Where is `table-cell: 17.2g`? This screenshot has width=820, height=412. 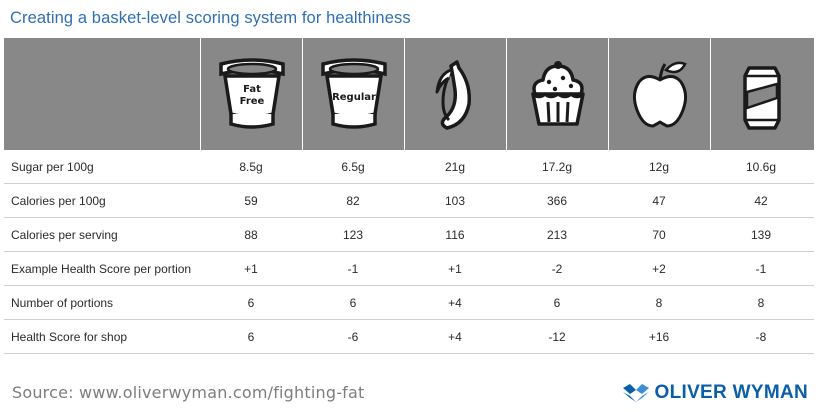 table-cell: 17.2g is located at coordinates (557, 166).